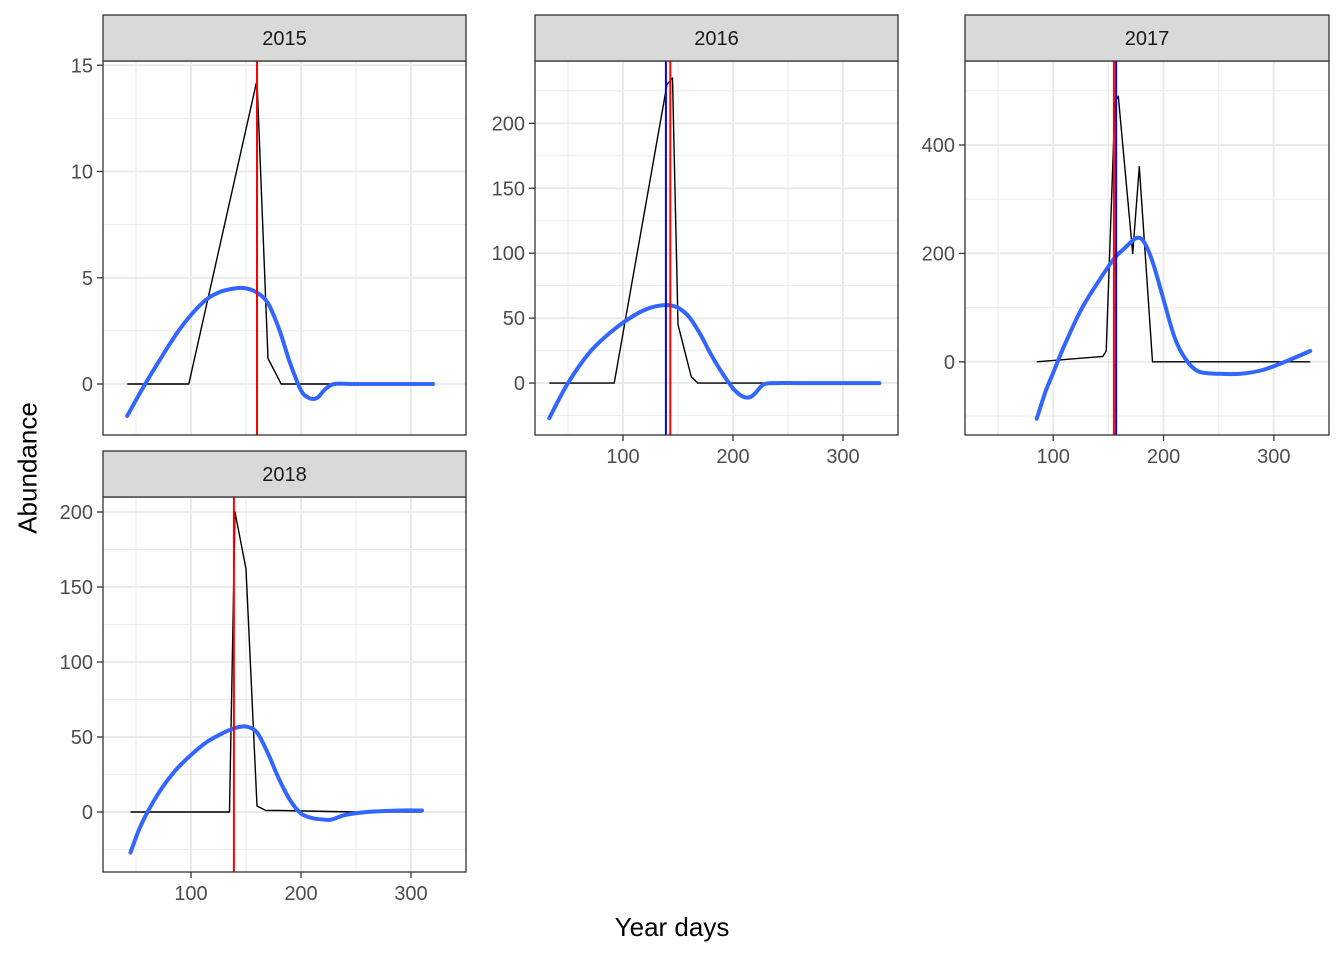  I want to click on facet-panel-2018: 2018 0 50 100 150 200 100 200 300, so click(263, 677).